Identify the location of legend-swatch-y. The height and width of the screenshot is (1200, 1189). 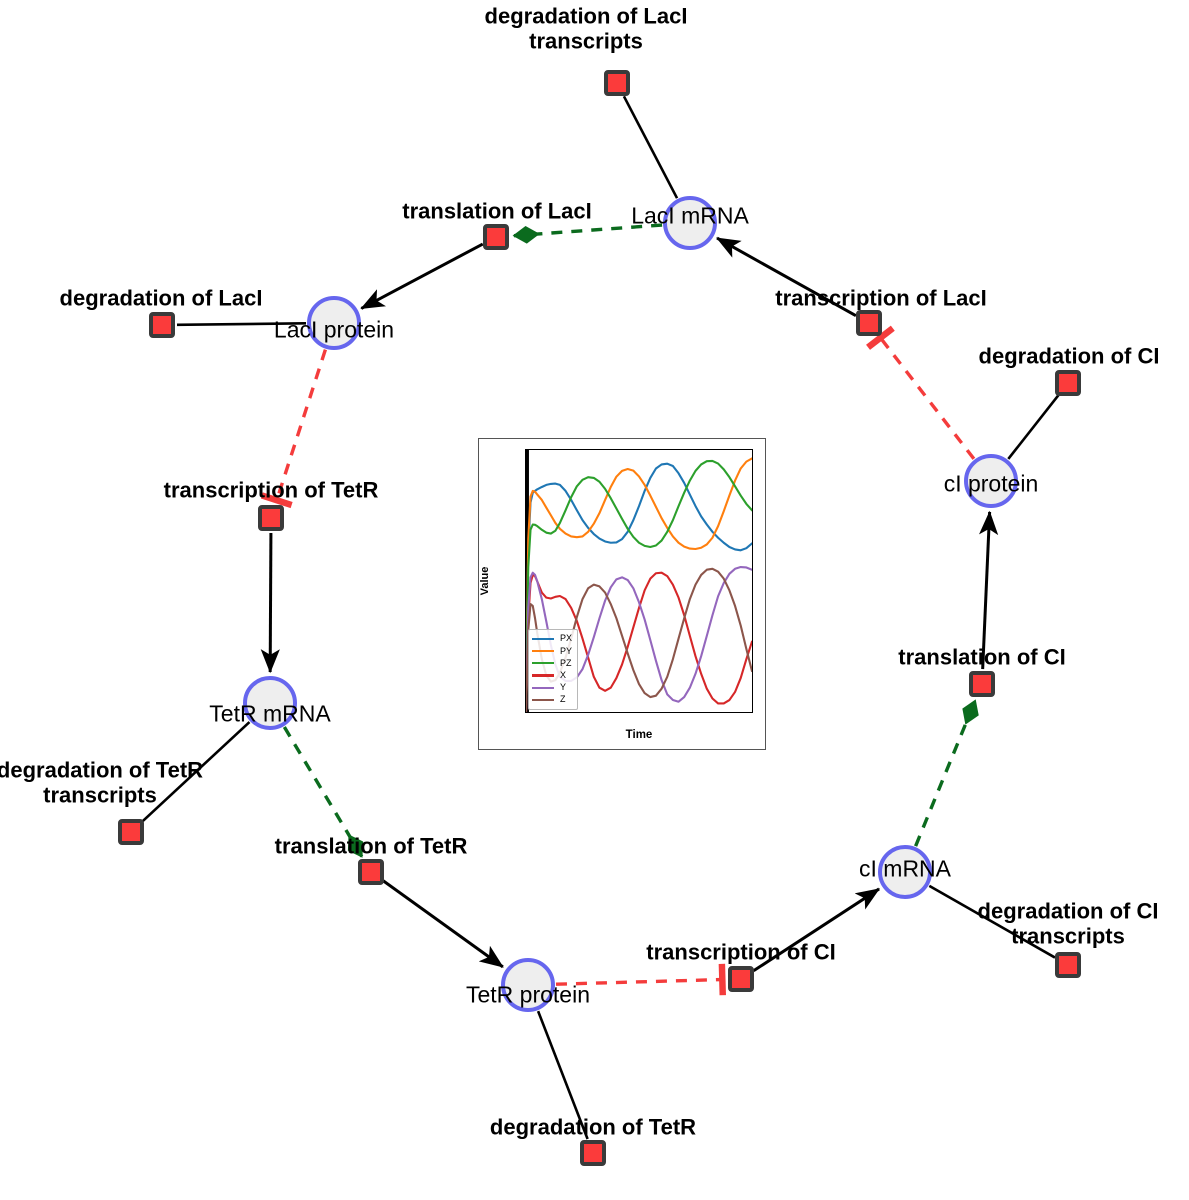
(543, 687).